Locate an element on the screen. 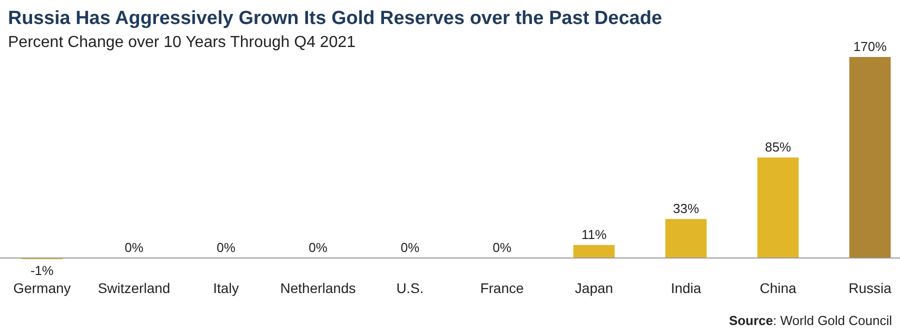  data-label: -1% is located at coordinates (42, 270).